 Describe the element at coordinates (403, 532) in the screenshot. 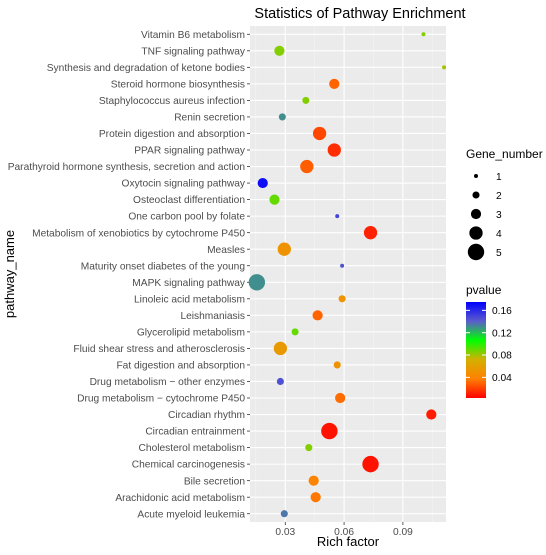

I see `x-tick-label: 0.09` at that location.